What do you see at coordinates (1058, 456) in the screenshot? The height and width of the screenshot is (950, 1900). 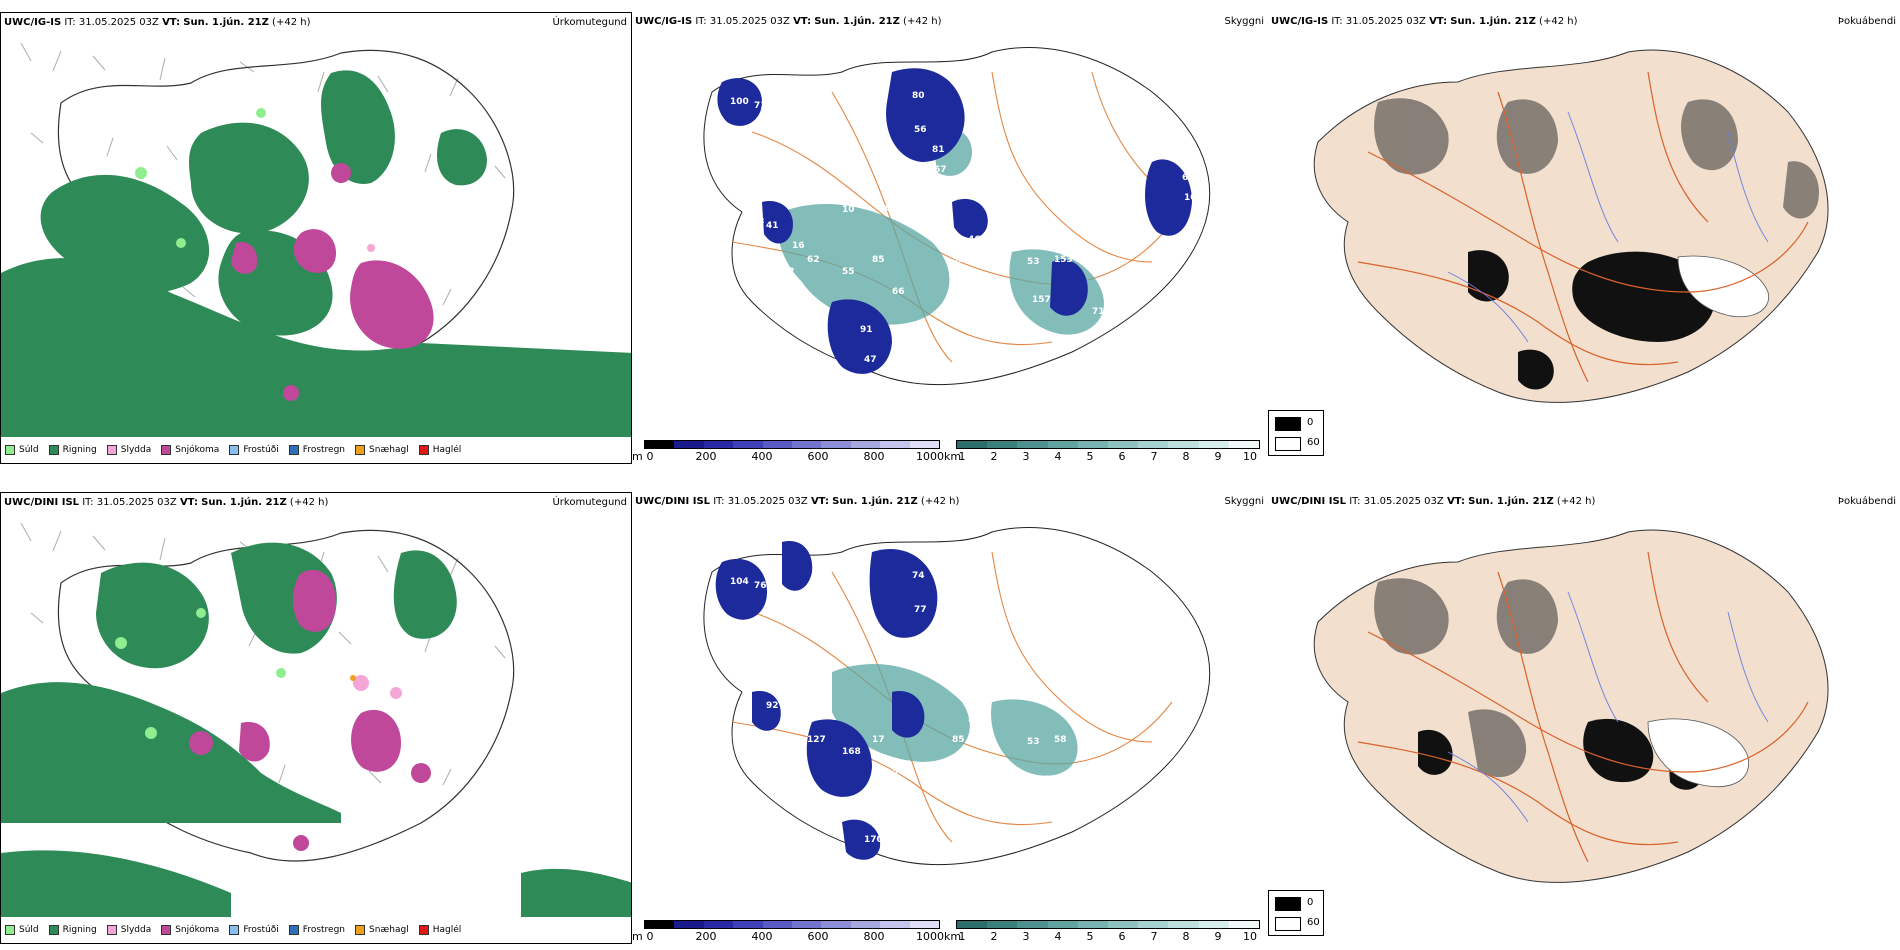 I see `colorbar-tick: 4` at bounding box center [1058, 456].